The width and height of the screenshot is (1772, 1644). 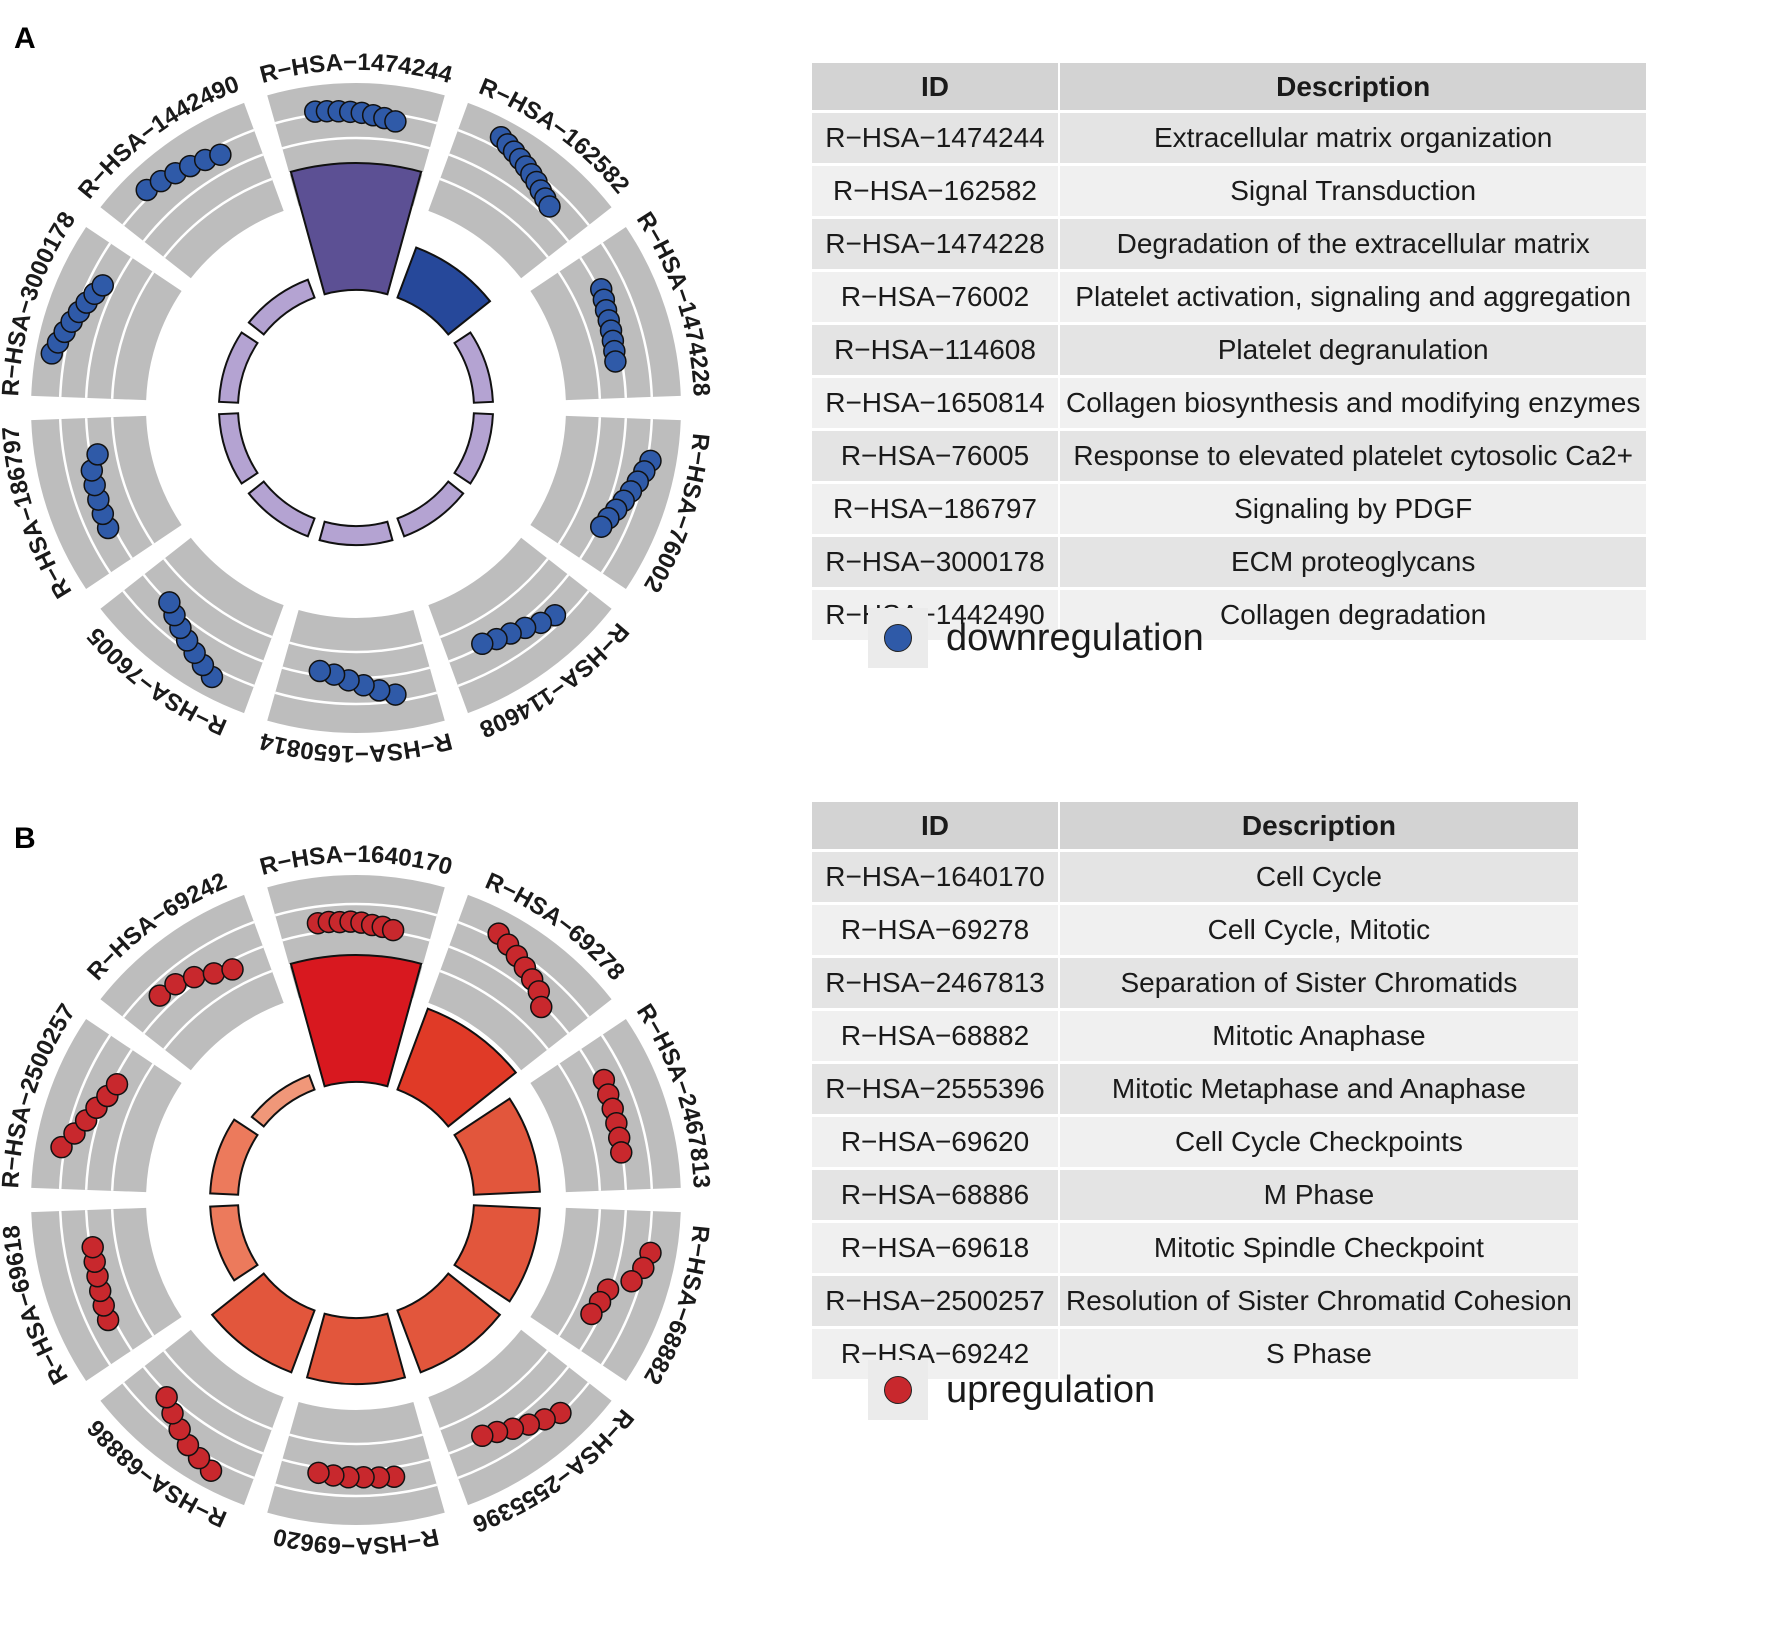 What do you see at coordinates (935, 138) in the screenshot?
I see `pathway-id-cell: R−HSA−1474244` at bounding box center [935, 138].